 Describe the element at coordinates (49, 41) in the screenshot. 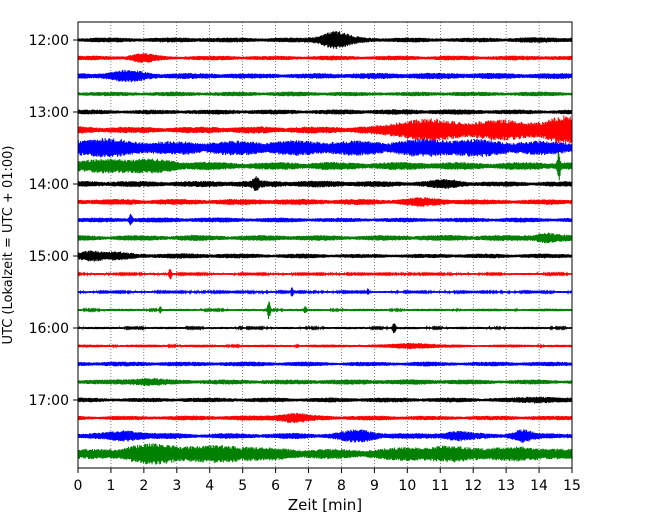

I see `y-tick-label-0: 12:00` at that location.